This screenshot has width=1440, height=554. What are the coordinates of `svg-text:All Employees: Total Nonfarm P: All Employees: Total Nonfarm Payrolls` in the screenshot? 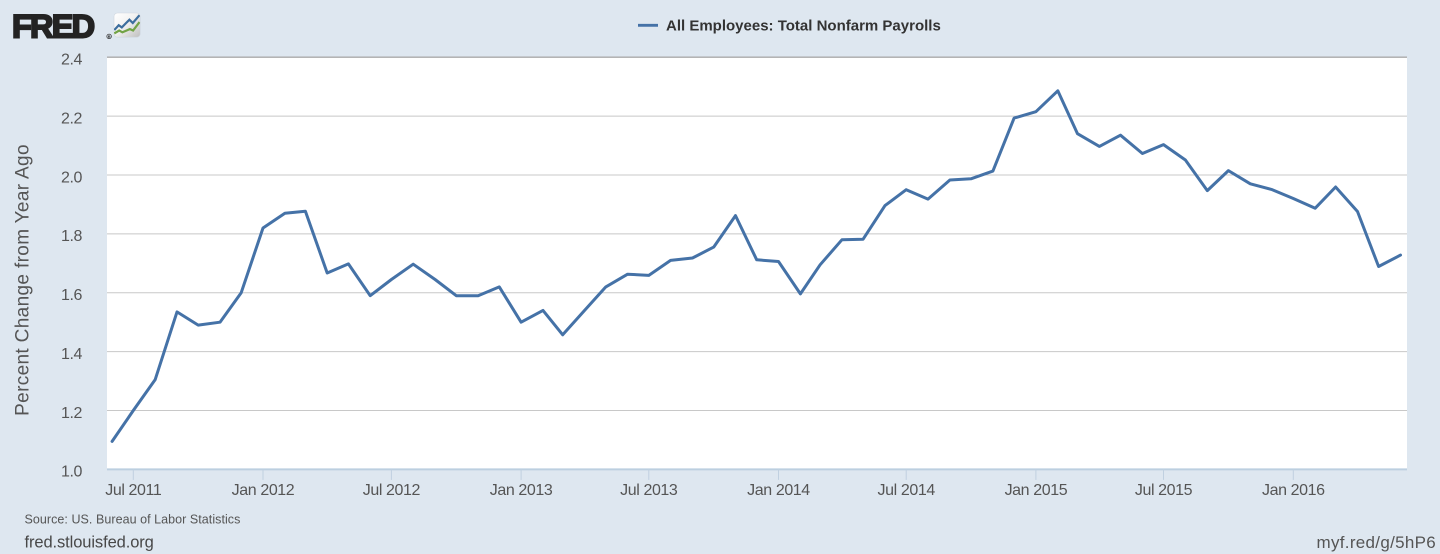 It's located at (803, 26).